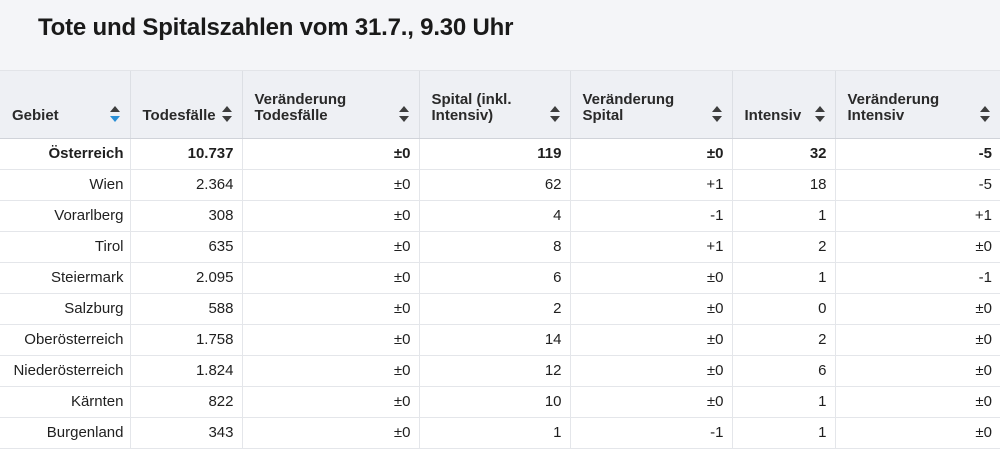 The height and width of the screenshot is (449, 1000). Describe the element at coordinates (65, 371) in the screenshot. I see `cell-region: Niederösterreich` at that location.